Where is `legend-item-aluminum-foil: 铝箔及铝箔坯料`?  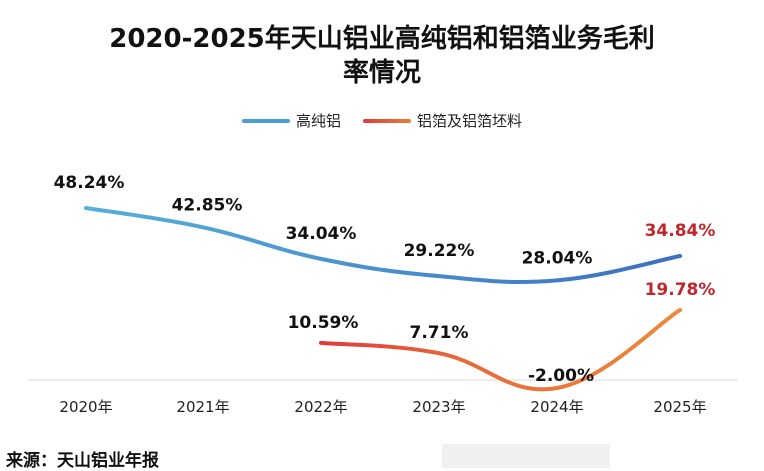
legend-item-aluminum-foil: 铝箔及铝箔坯料 is located at coordinates (442, 120).